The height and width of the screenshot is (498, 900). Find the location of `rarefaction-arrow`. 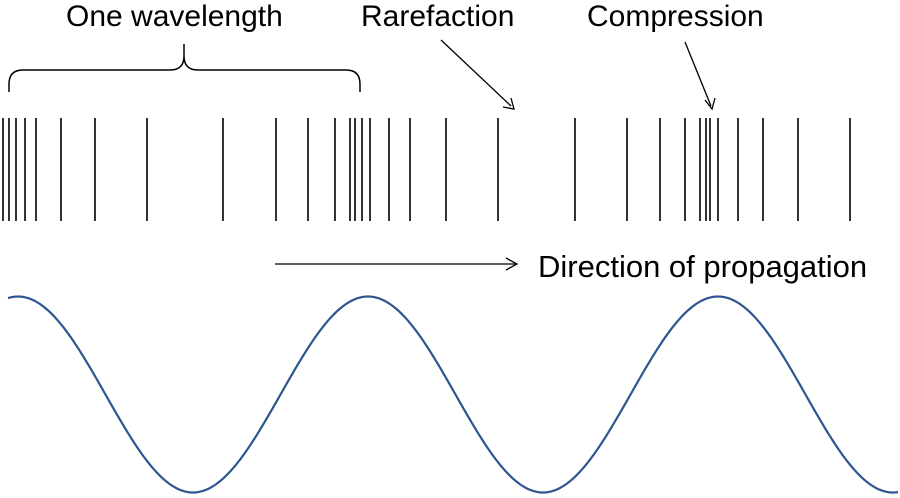

rarefaction-arrow is located at coordinates (477, 74).